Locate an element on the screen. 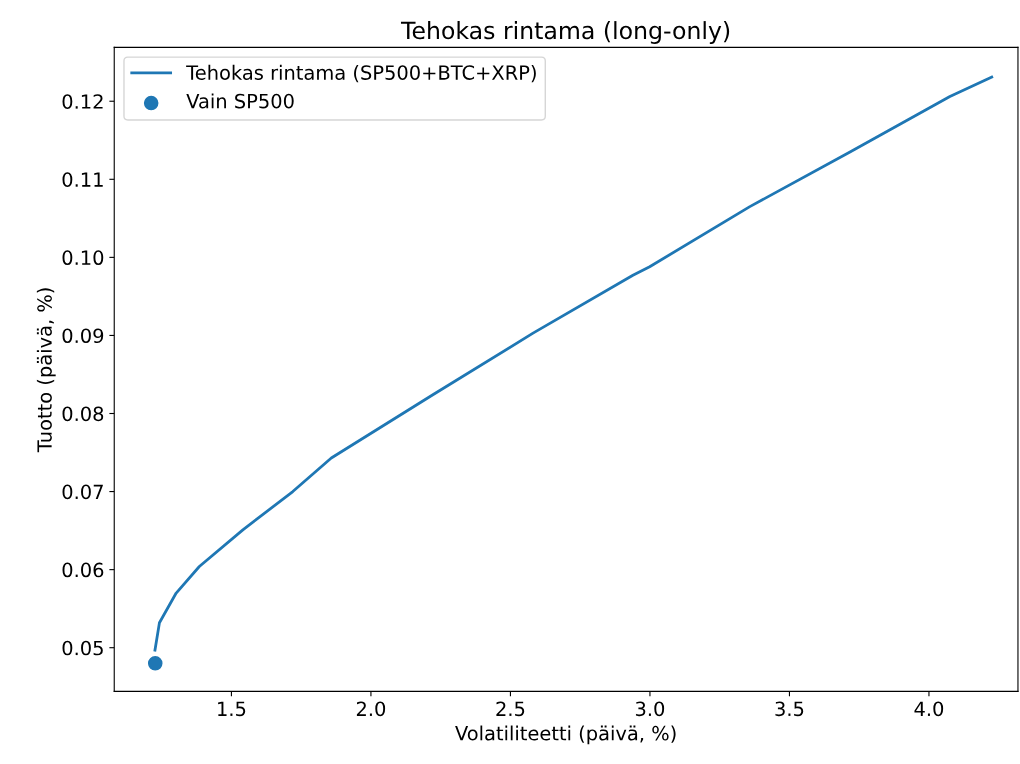  x-tick-label: 1.5 is located at coordinates (232, 709).